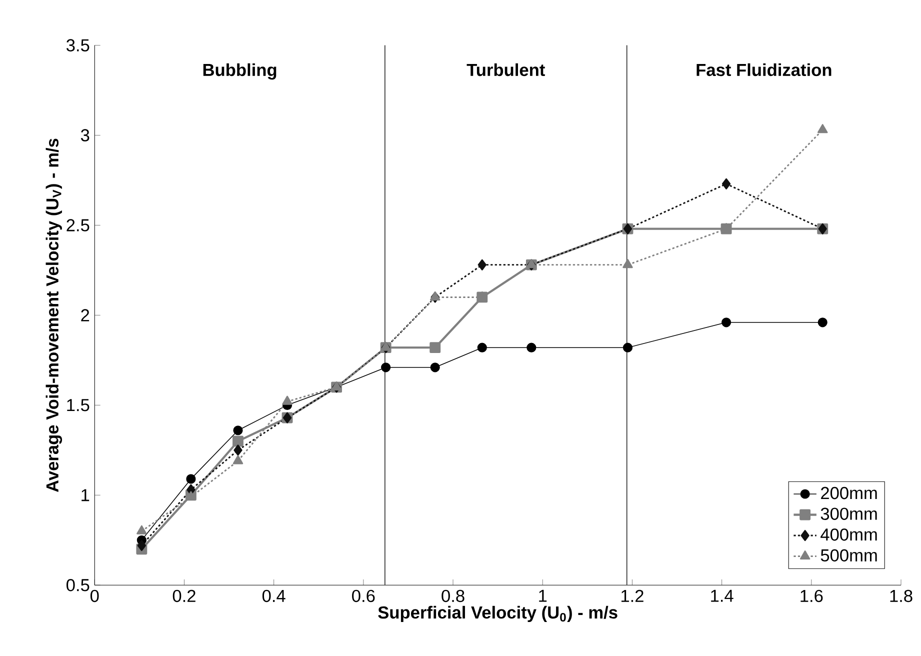  What do you see at coordinates (78, 585) in the screenshot?
I see `y-tick-label: 0.5` at bounding box center [78, 585].